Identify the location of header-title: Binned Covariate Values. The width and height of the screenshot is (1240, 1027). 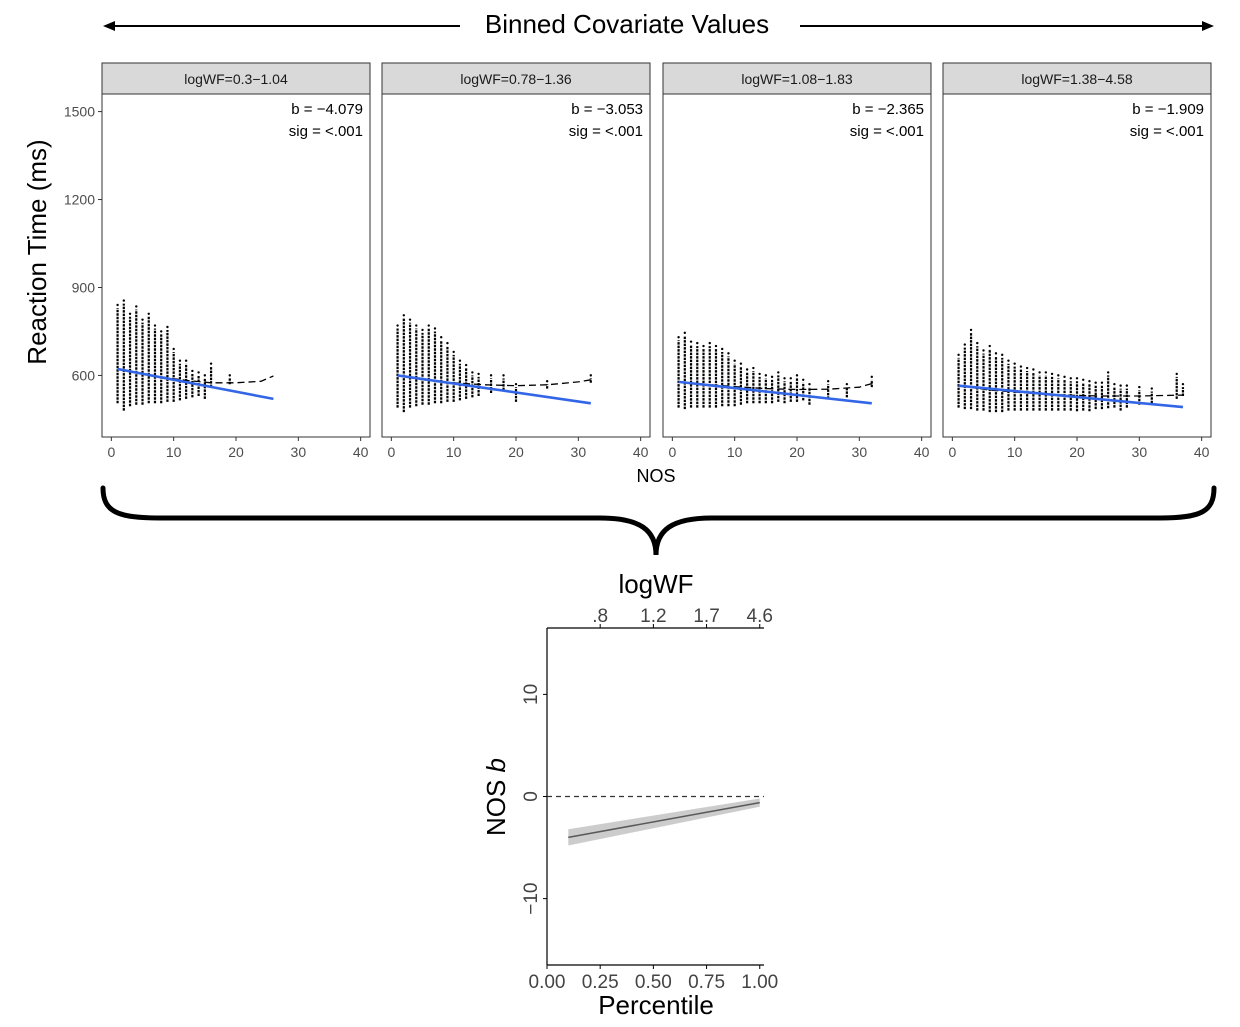
(627, 24).